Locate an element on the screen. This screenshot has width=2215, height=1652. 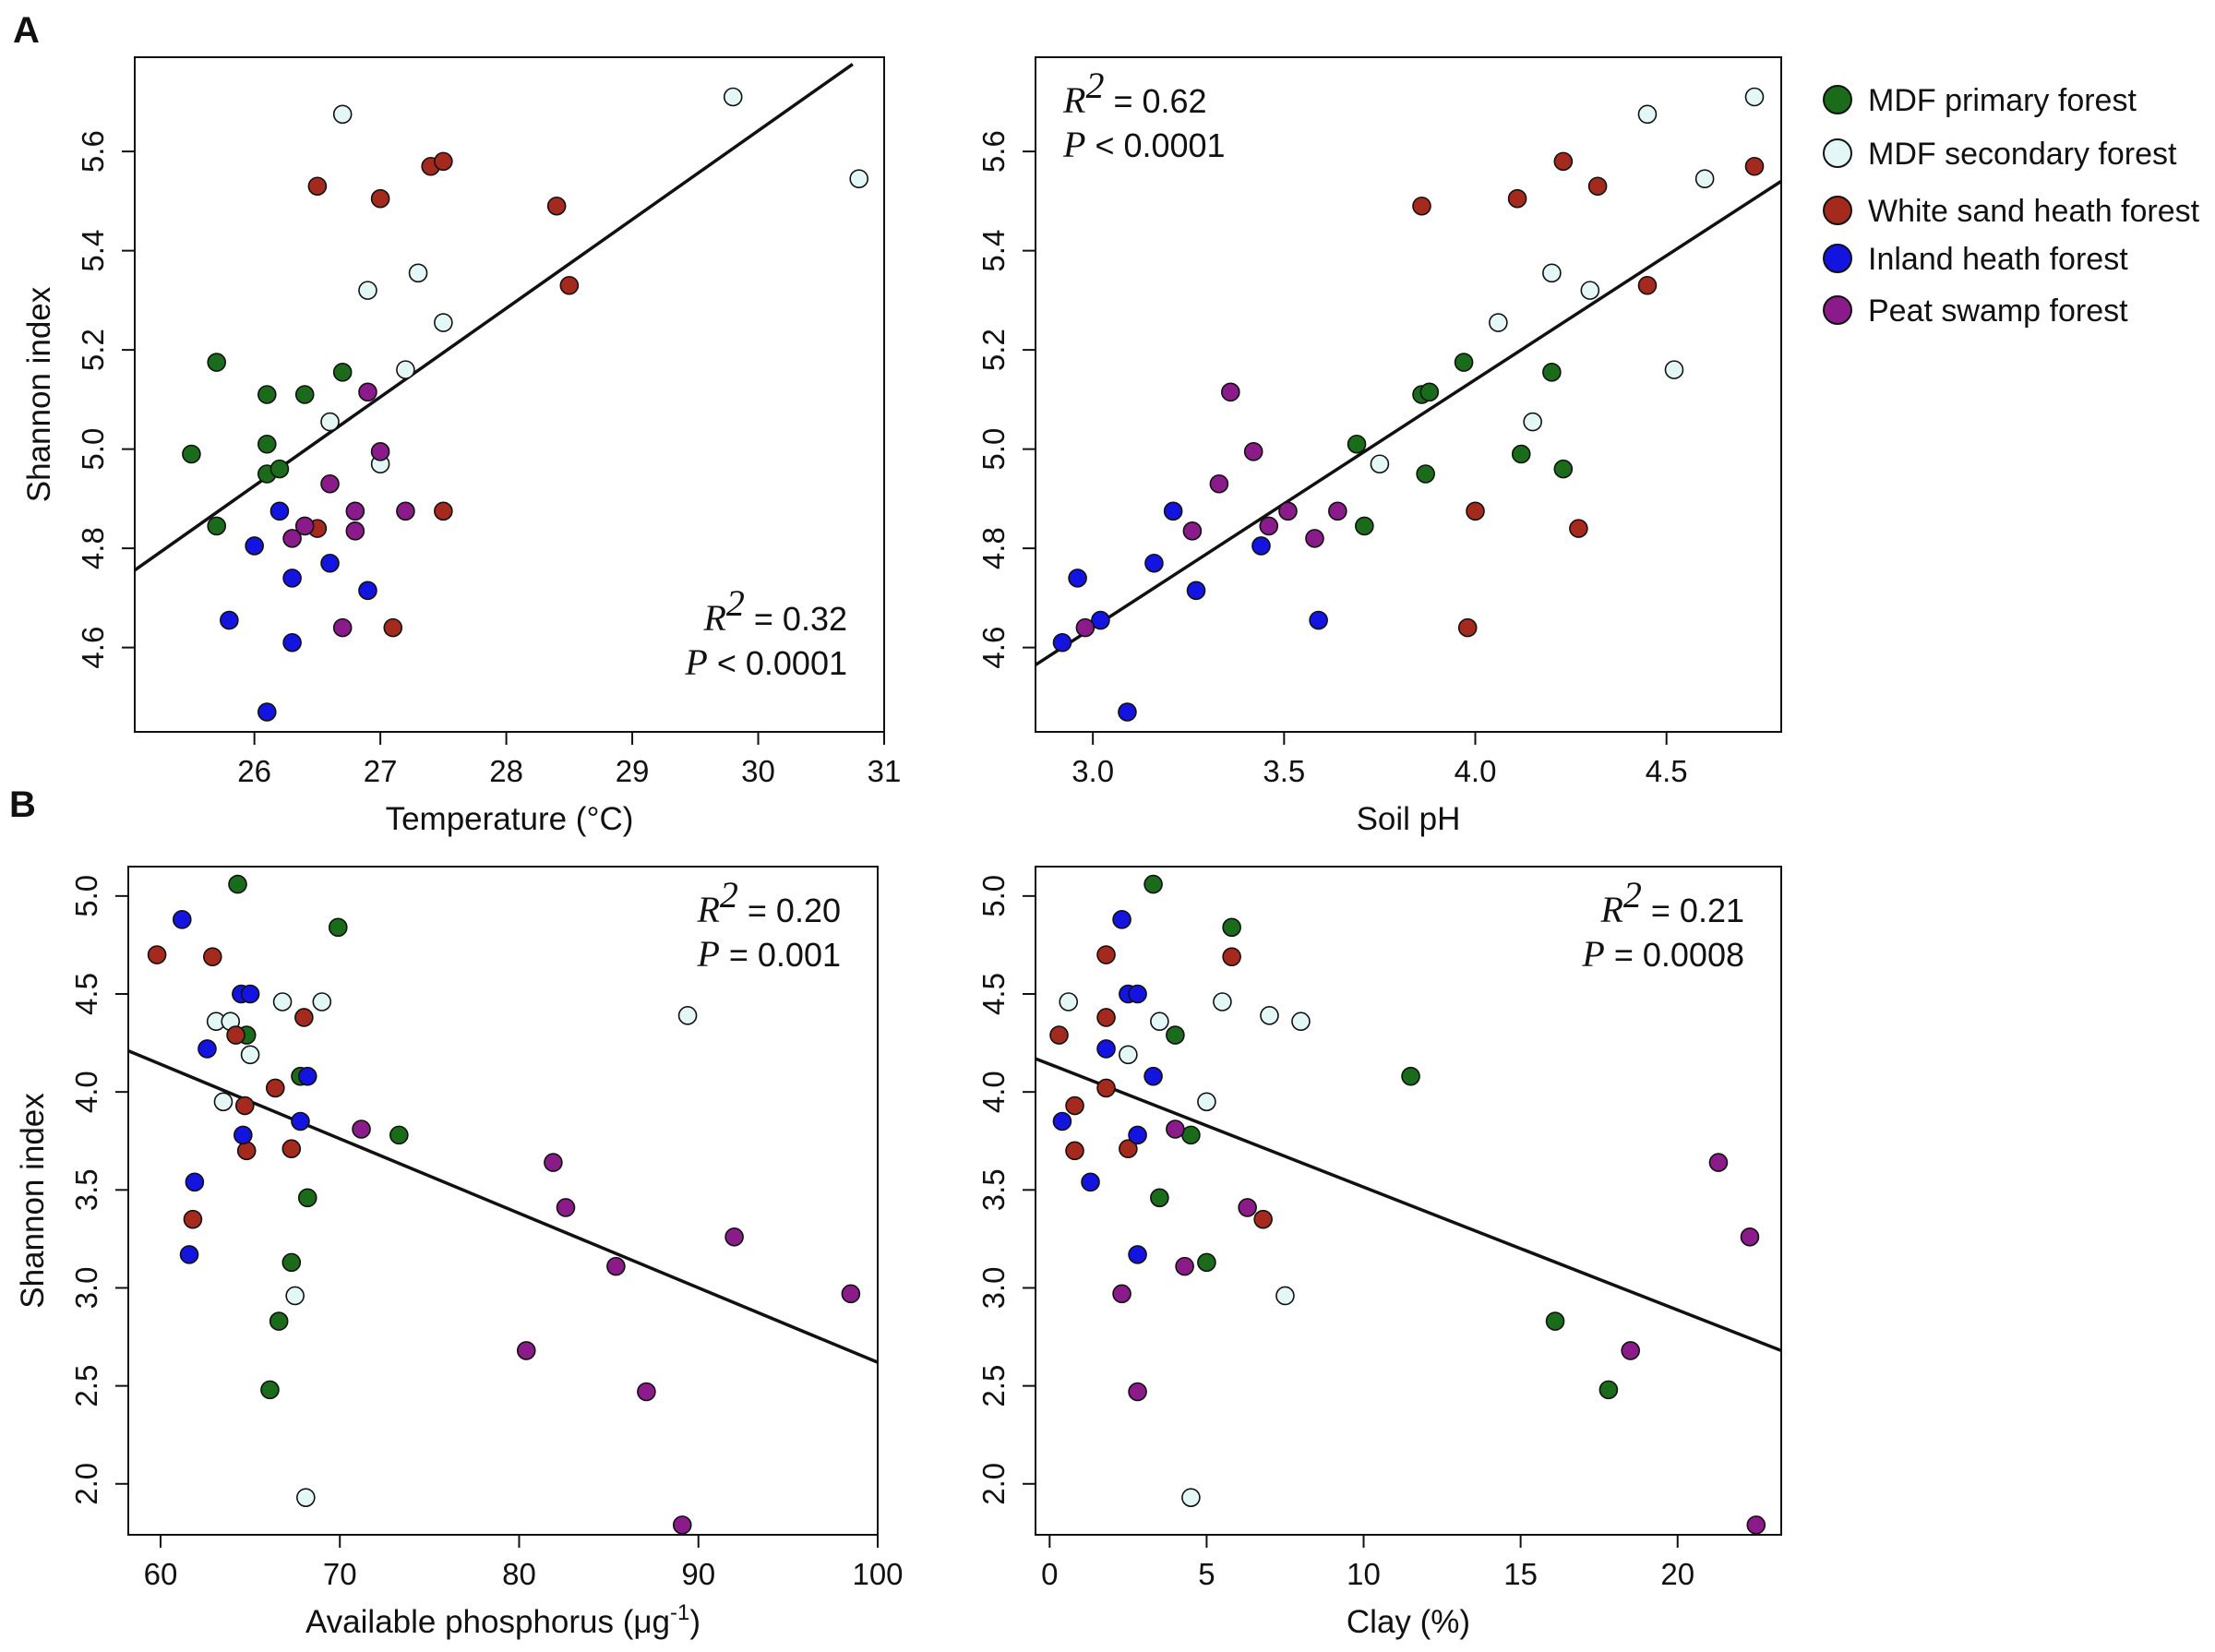
r-squared-label: R2 = 0.62 is located at coordinates (1135, 93).